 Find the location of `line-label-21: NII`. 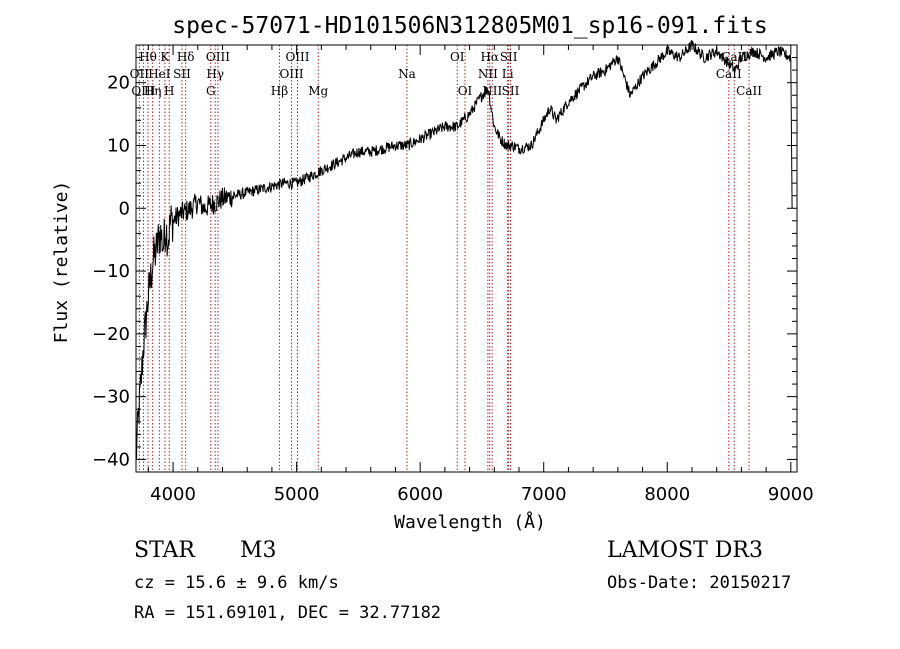

line-label-21: NII is located at coordinates (488, 74).